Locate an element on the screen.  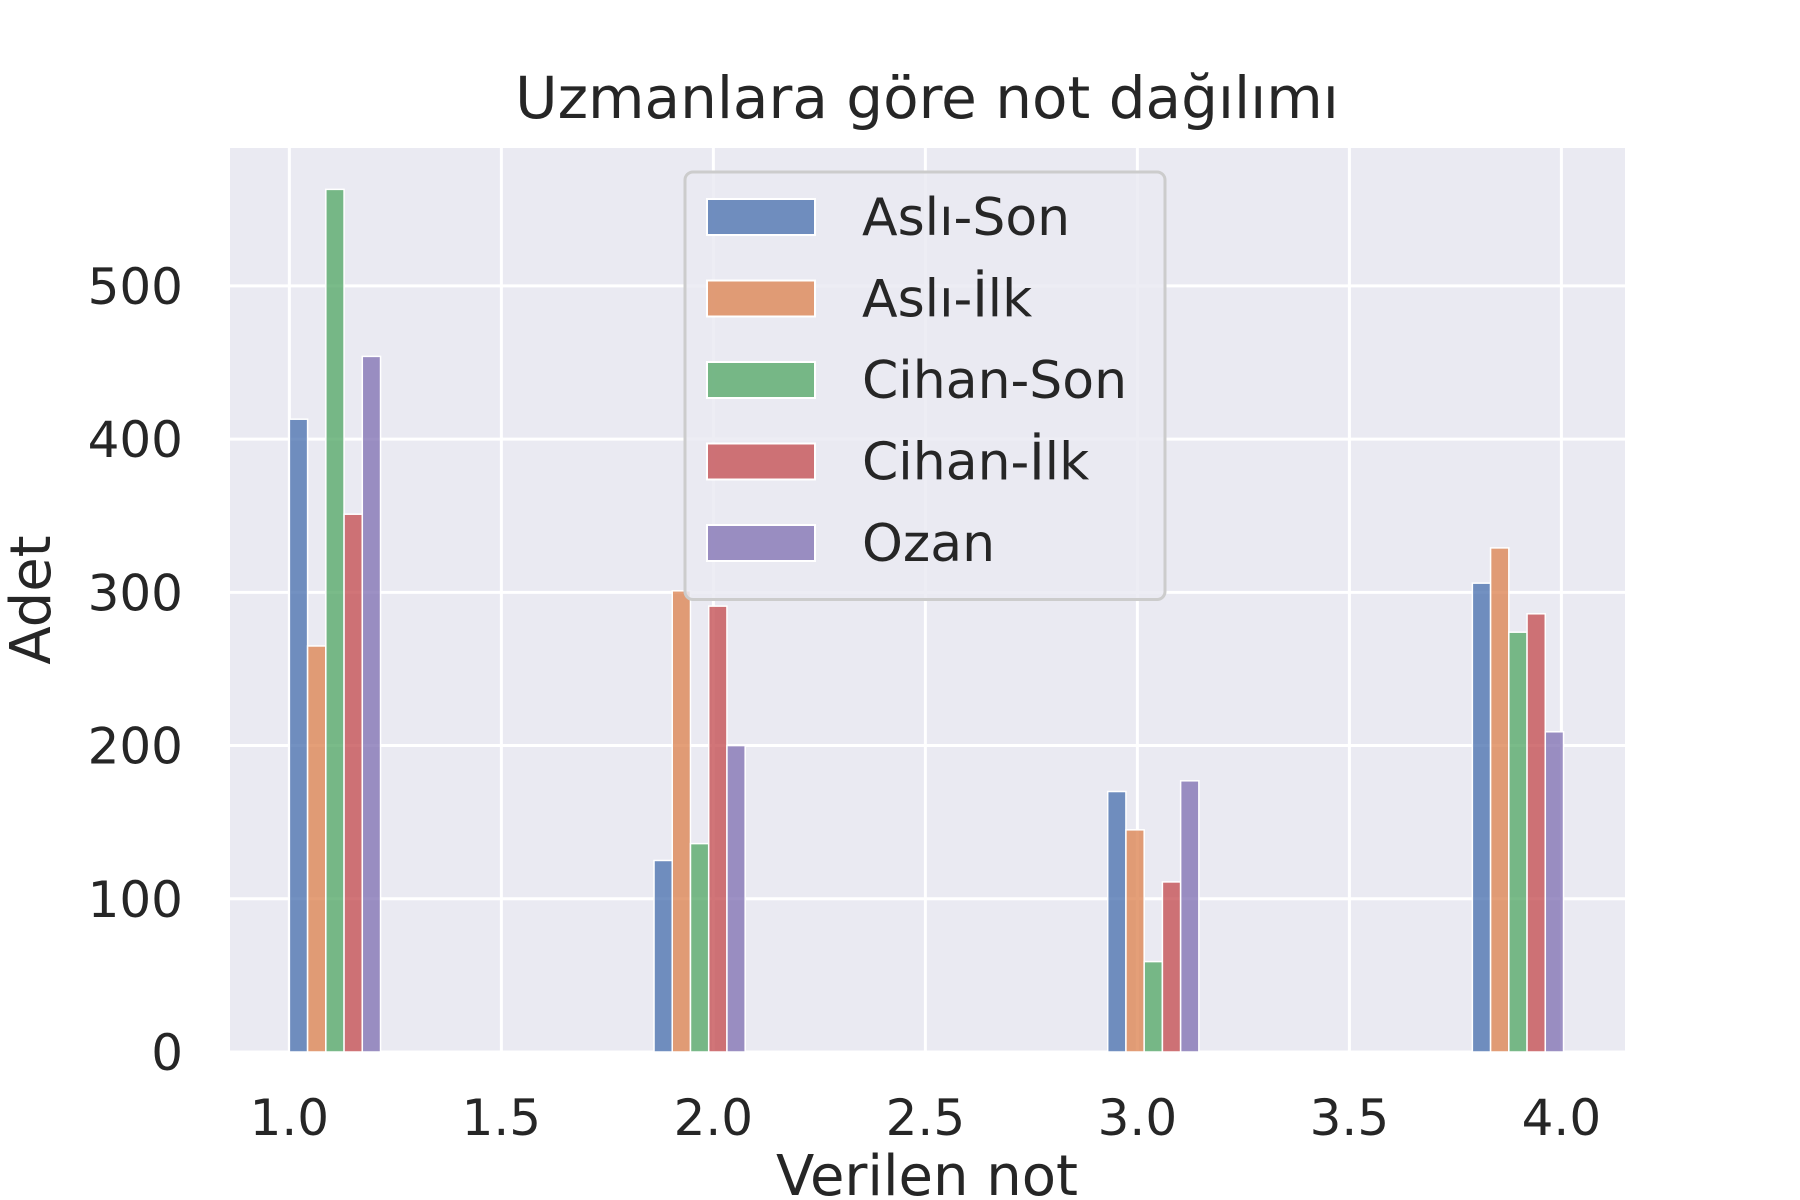
bar-aslı-i-lk-2 is located at coordinates (681, 821).